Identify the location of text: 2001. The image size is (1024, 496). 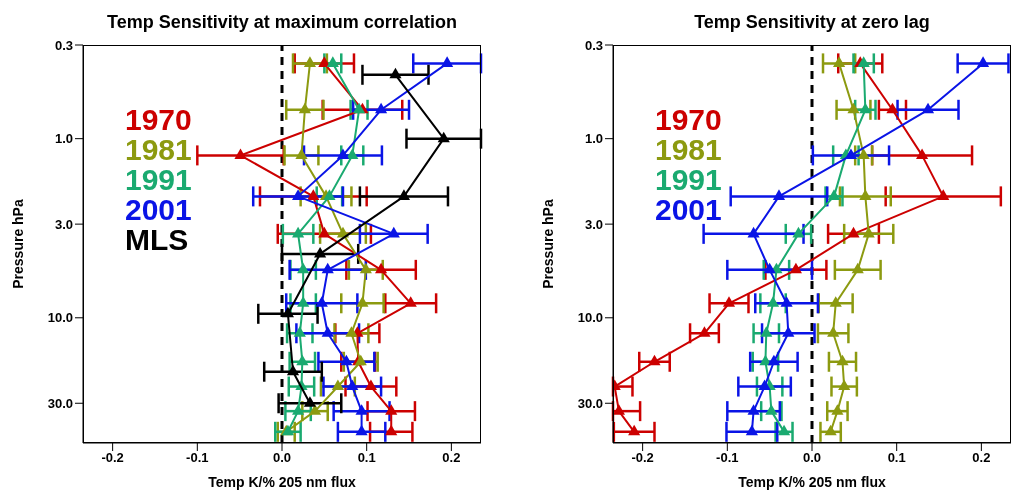
(158, 209).